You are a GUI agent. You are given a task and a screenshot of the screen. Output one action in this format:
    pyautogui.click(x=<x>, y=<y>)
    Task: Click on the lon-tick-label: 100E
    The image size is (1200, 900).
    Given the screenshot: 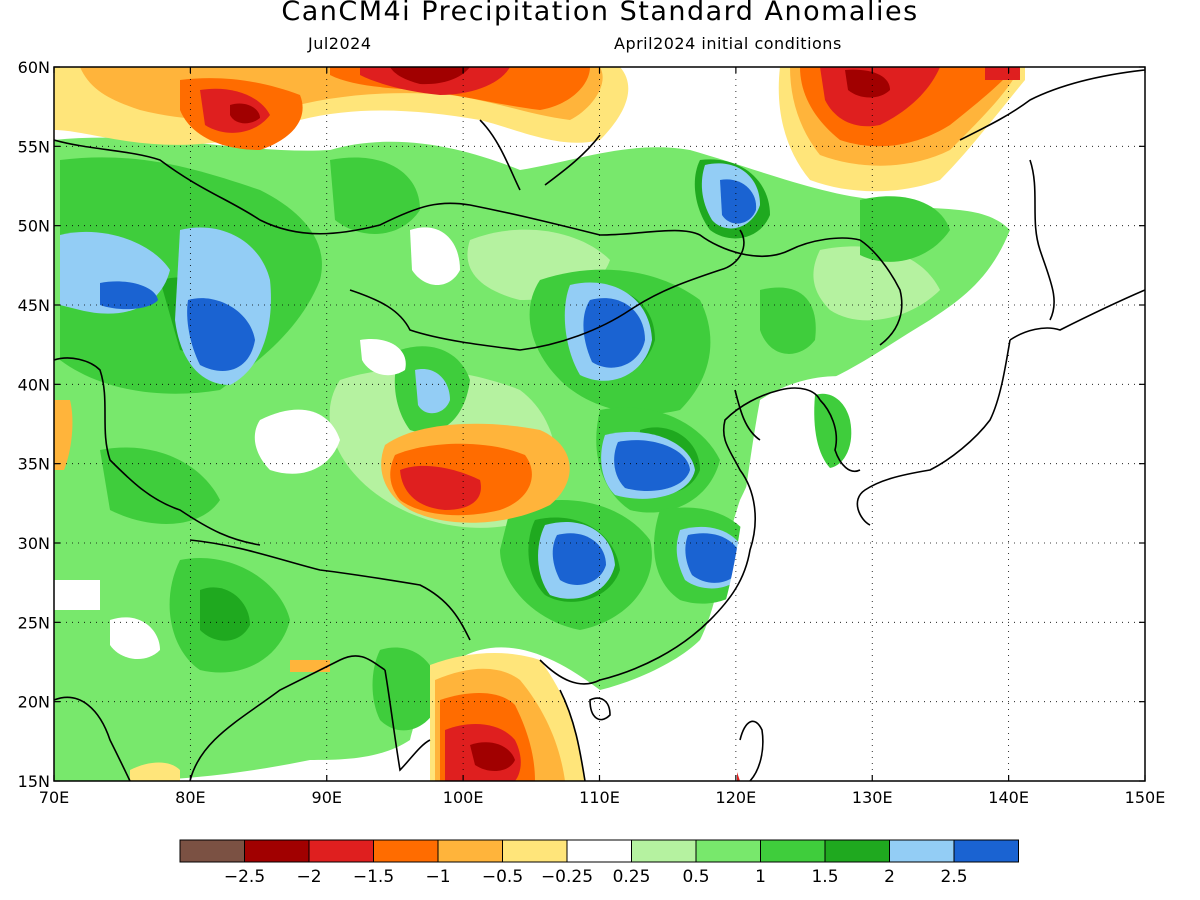 What is the action you would take?
    pyautogui.click(x=463, y=797)
    